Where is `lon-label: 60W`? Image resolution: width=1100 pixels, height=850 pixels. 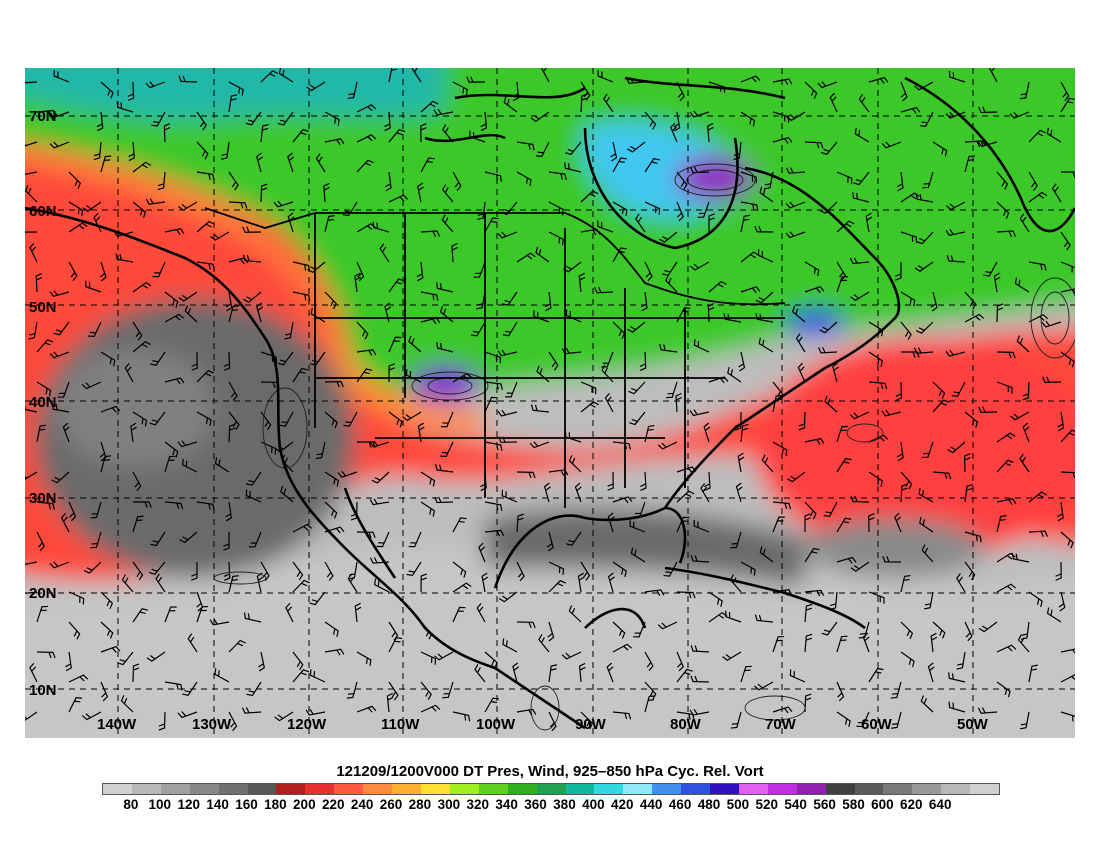 lon-label: 60W is located at coordinates (877, 724).